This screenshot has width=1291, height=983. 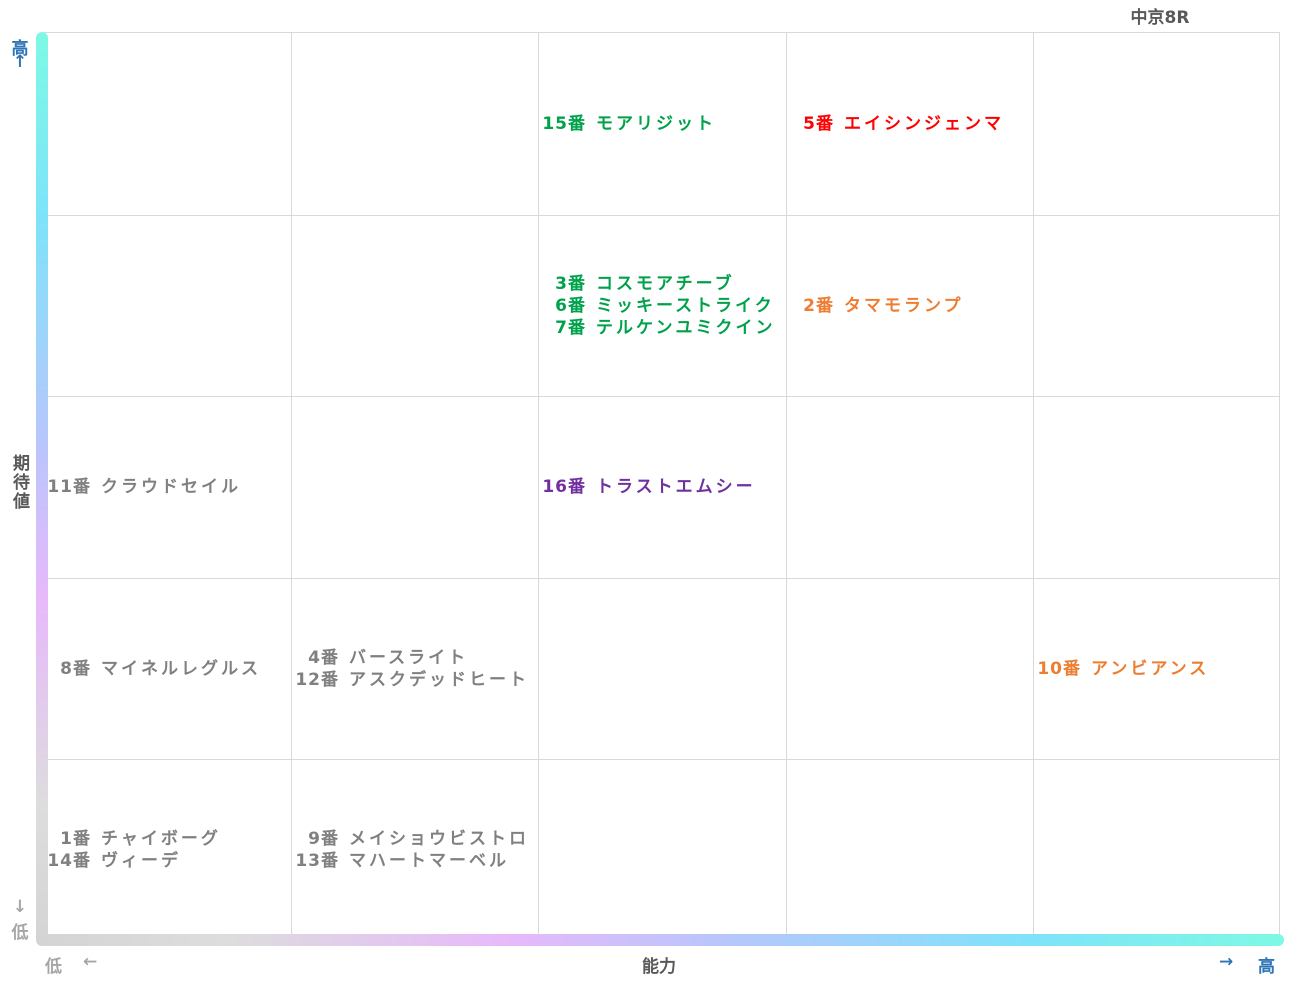 I want to click on horse-name: タマモランプ, so click(x=904, y=306).